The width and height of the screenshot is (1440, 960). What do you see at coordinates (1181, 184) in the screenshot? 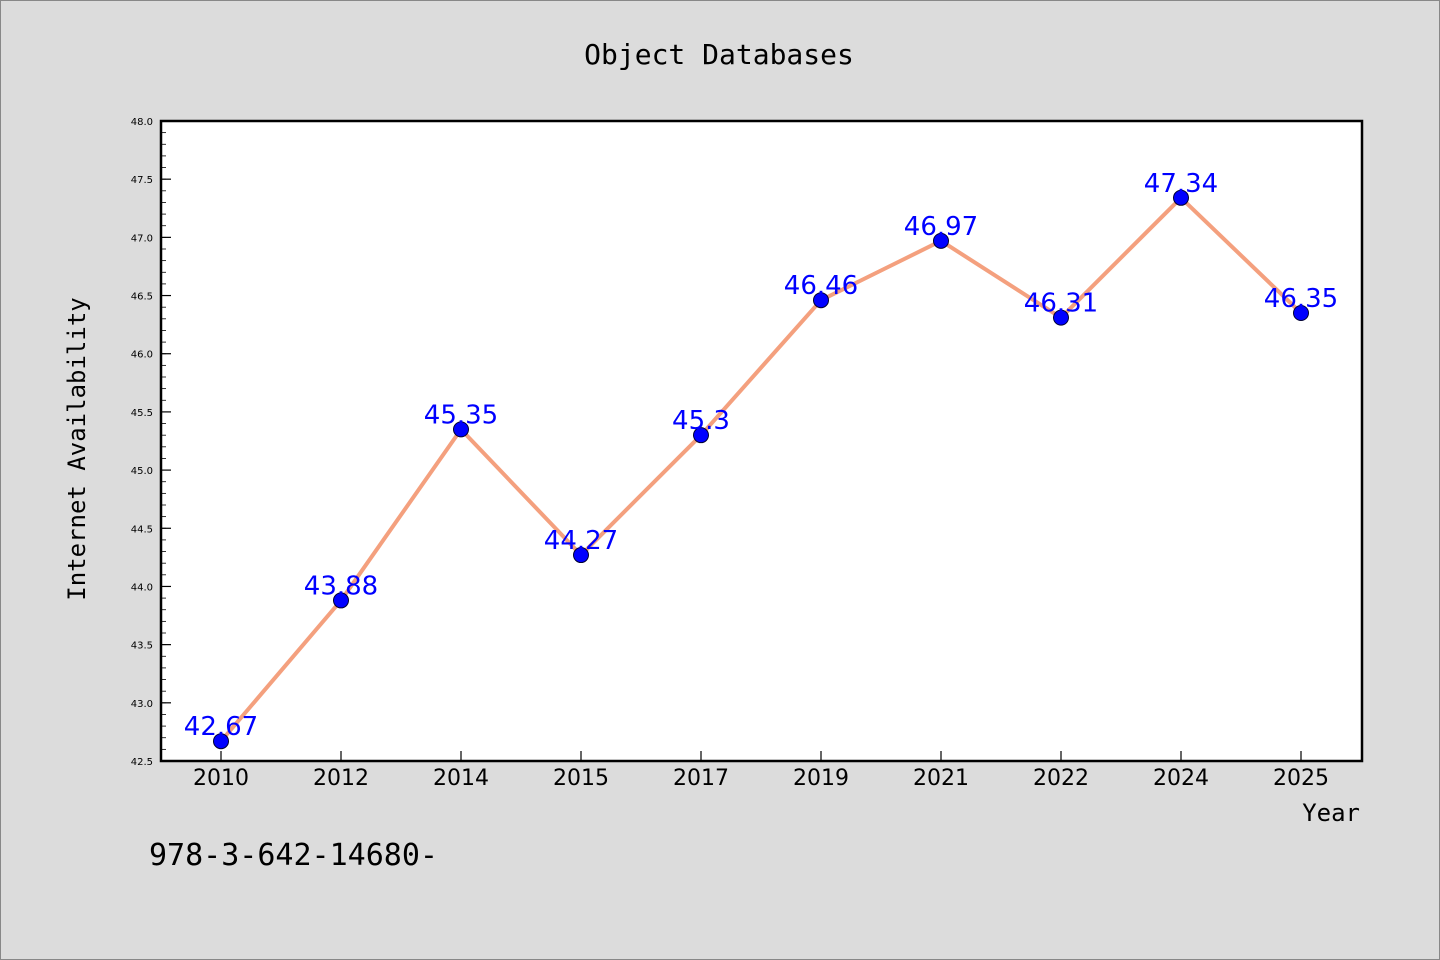
I see `data-label: 47.34` at bounding box center [1181, 184].